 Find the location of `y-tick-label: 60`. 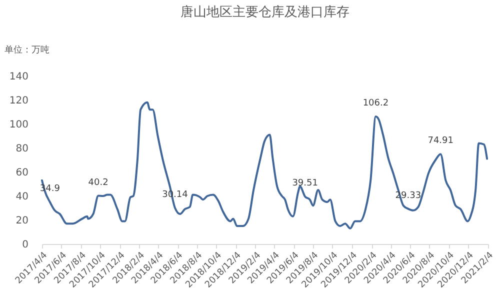

y-tick-label: 60 is located at coordinates (22, 173).